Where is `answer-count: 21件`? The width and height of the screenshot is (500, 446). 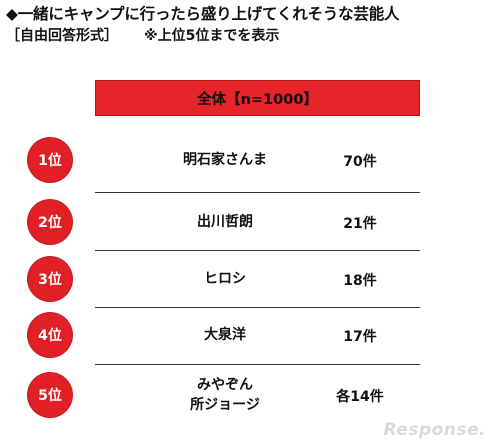
answer-count: 21件 is located at coordinates (360, 224).